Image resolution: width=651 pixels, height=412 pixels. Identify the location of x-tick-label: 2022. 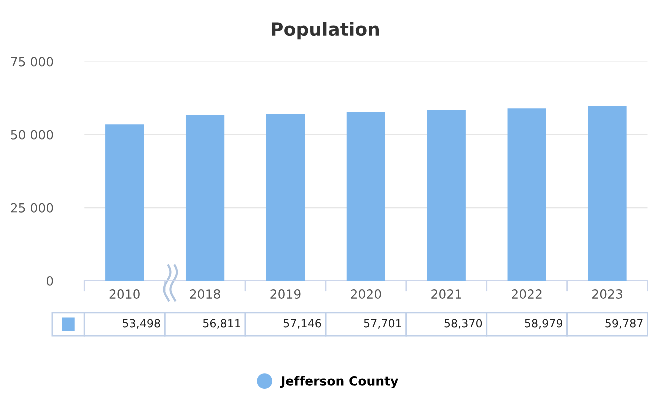
(527, 294).